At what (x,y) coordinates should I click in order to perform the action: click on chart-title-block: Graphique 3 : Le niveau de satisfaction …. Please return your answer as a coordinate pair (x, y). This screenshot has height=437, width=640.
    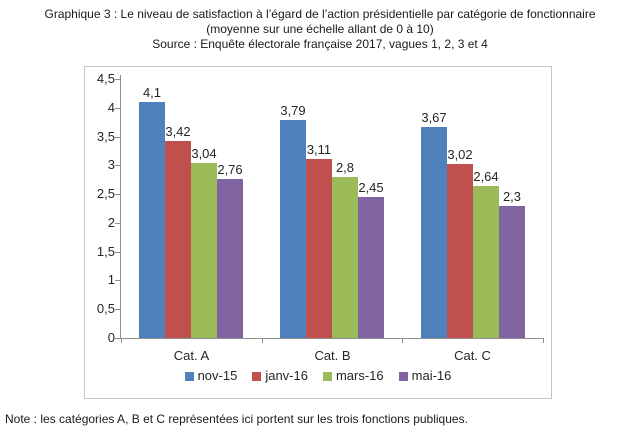
    Looking at the image, I should click on (320, 29).